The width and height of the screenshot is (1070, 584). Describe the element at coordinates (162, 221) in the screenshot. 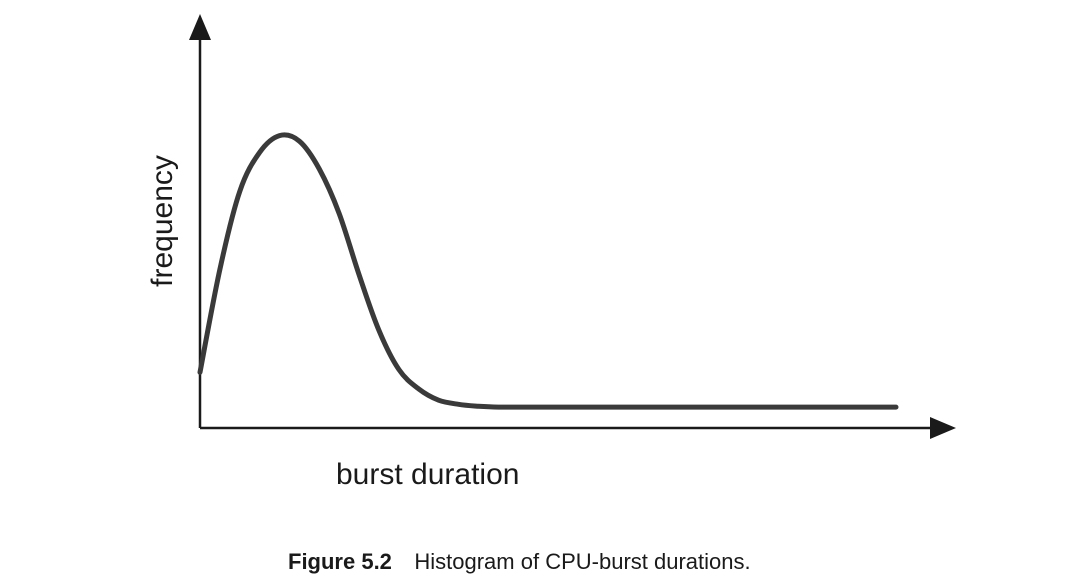

I see `y-axis-label: frequency` at that location.